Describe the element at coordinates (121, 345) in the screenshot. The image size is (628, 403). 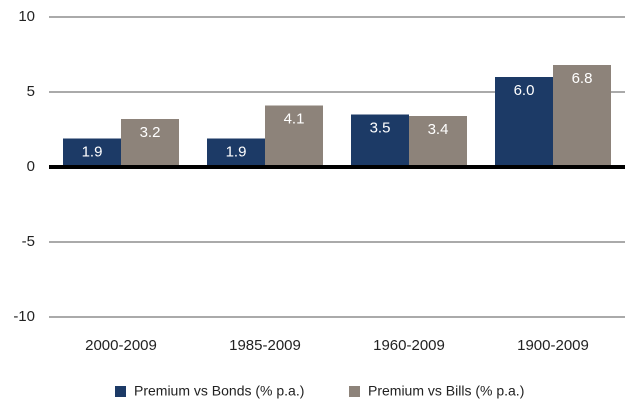
I see `x-tick-label: 2000-2009` at that location.